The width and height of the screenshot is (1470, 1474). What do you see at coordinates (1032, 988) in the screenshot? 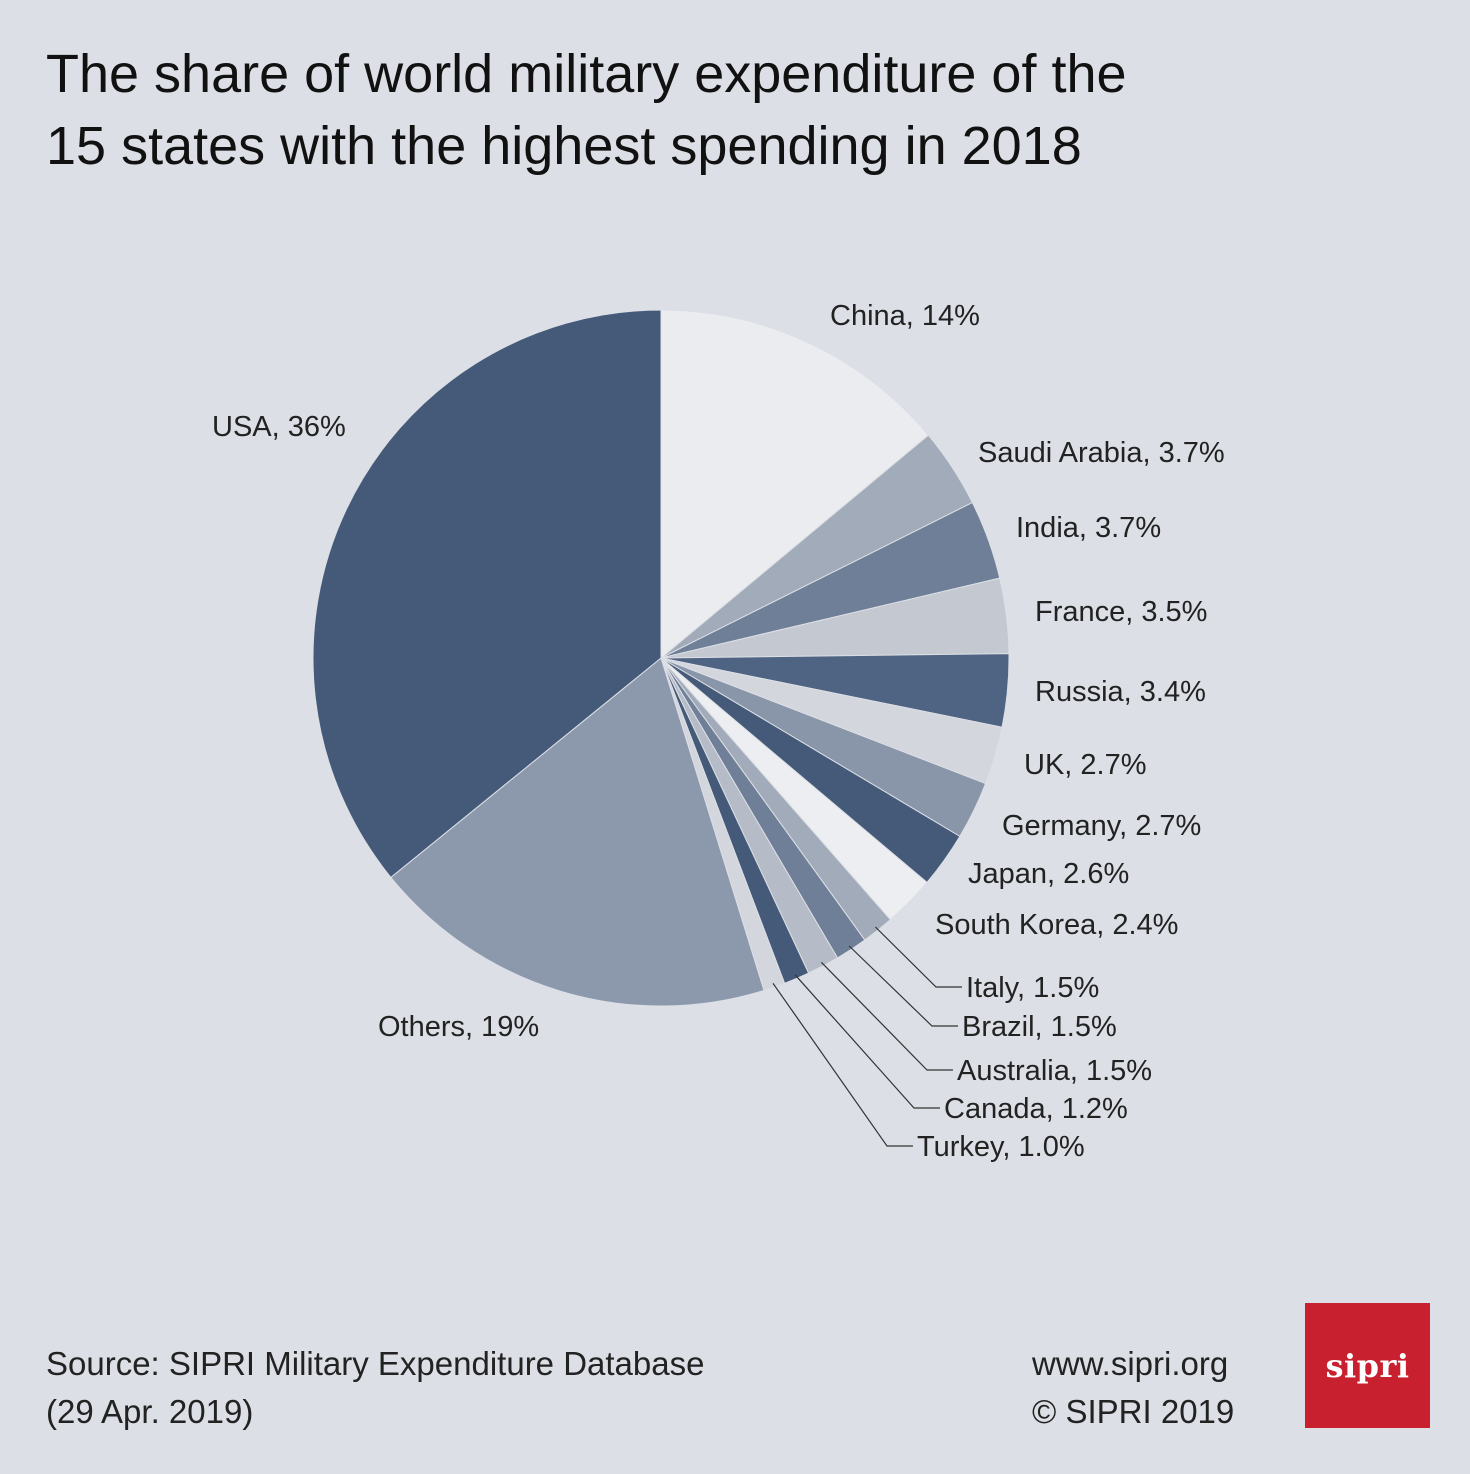
I see `label-italy: Italy, 1.5%` at bounding box center [1032, 988].